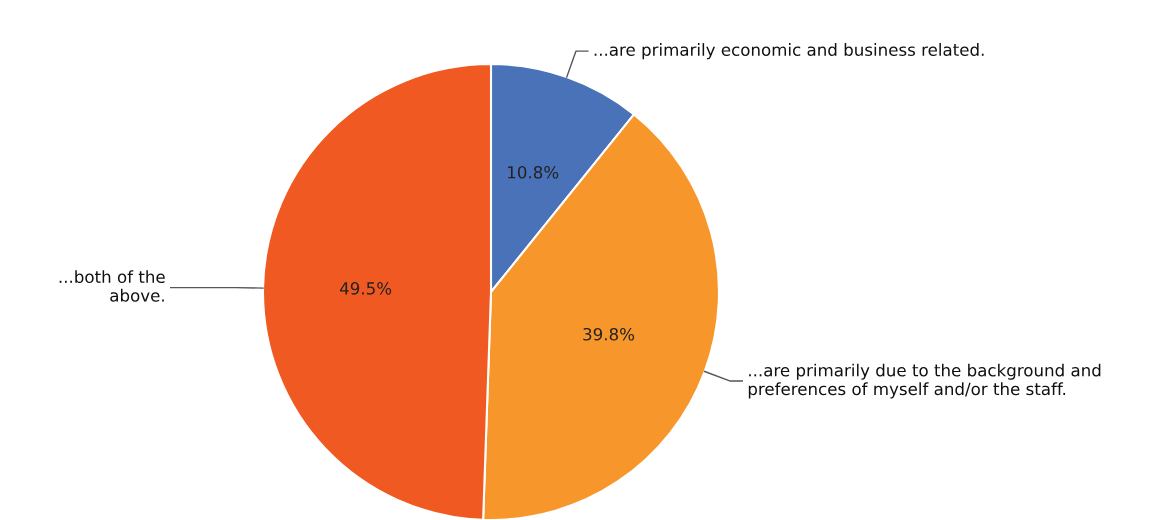 The height and width of the screenshot is (520, 1165). I want to click on data-label: 10.8%, so click(533, 172).